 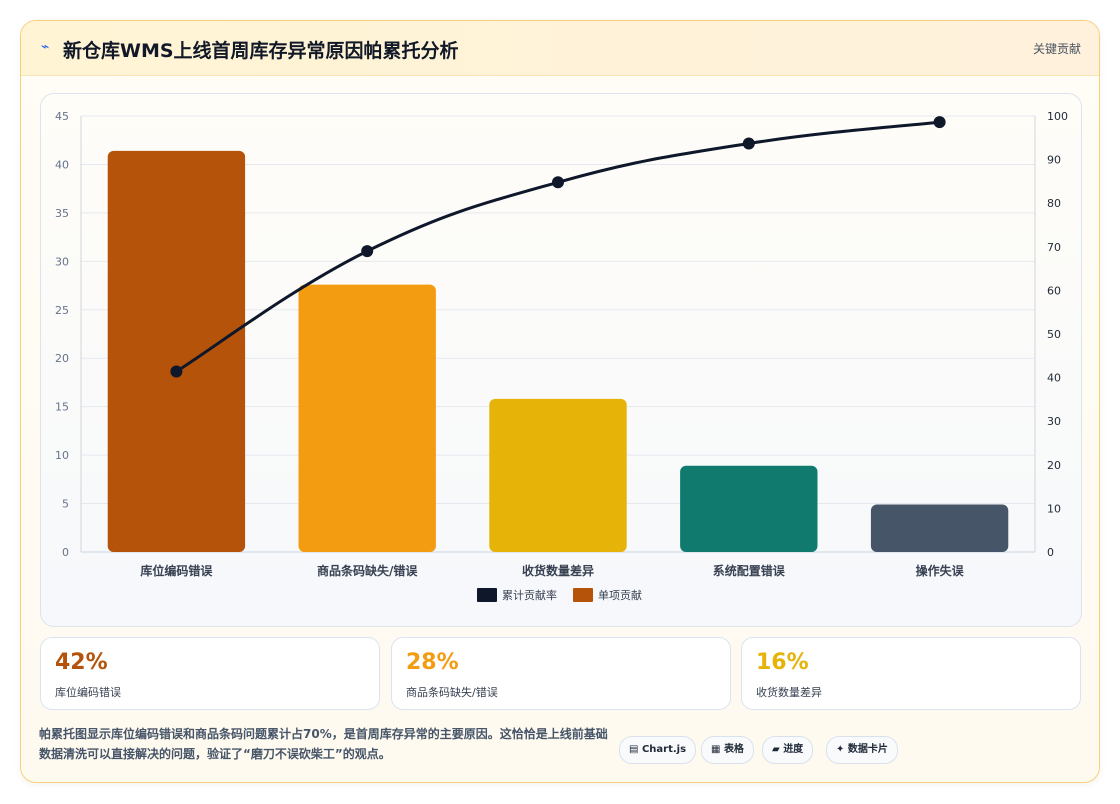 I want to click on y-right-tick-label: 100, so click(x=1057, y=116).